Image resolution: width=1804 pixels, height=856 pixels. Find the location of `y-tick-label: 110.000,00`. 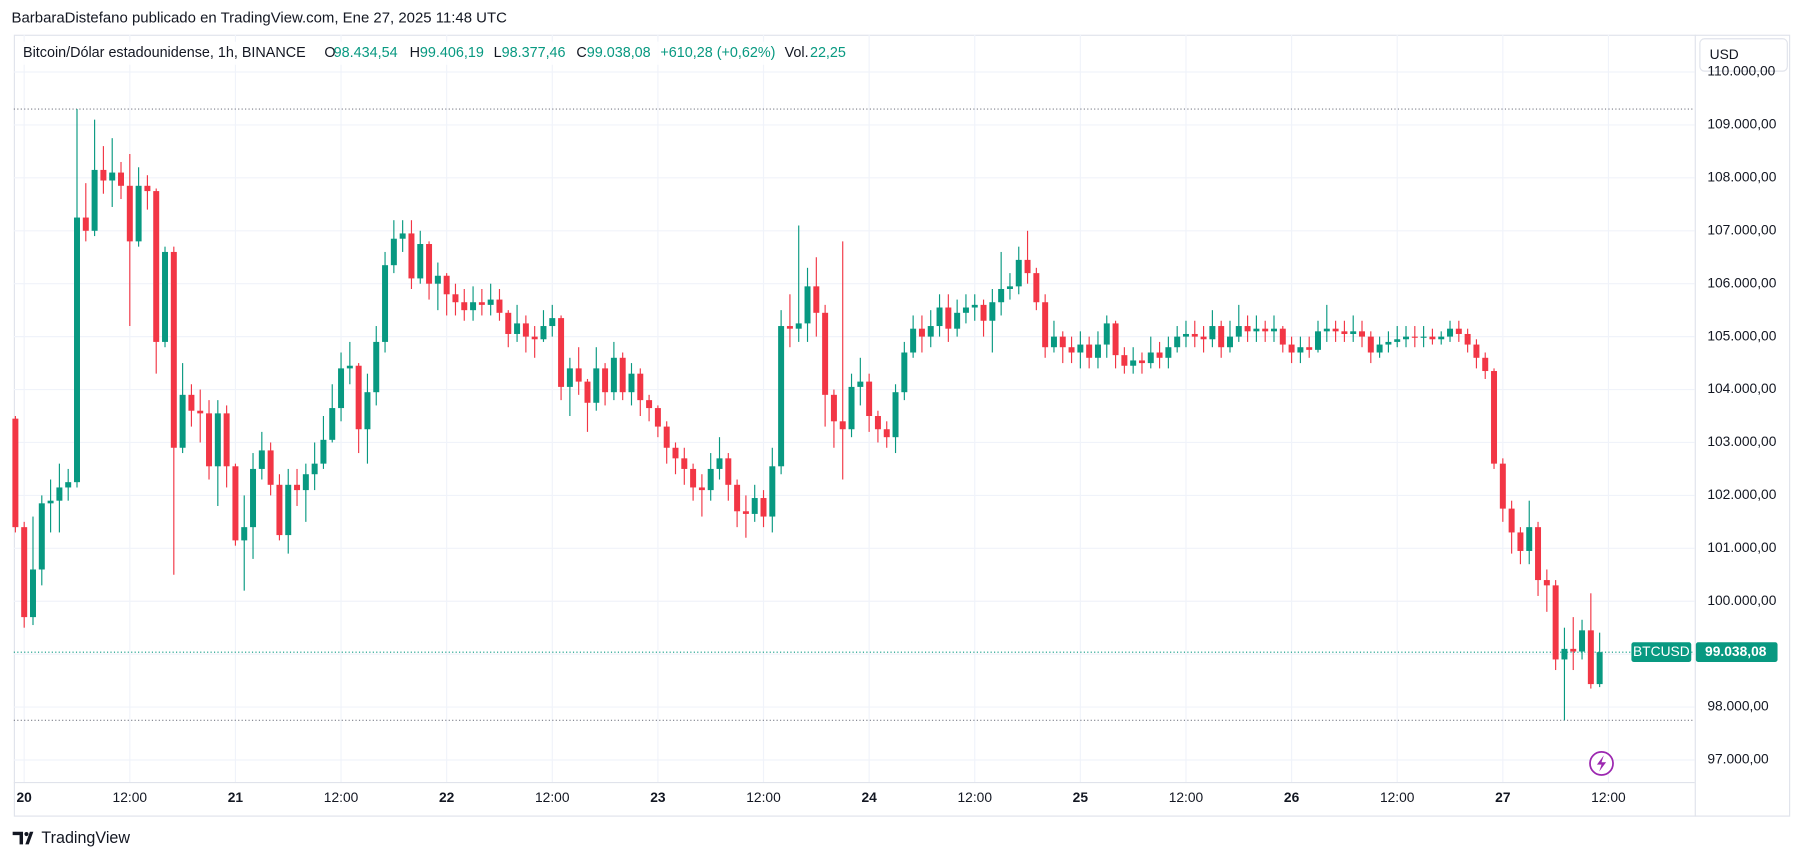

y-tick-label: 110.000,00 is located at coordinates (1741, 71).